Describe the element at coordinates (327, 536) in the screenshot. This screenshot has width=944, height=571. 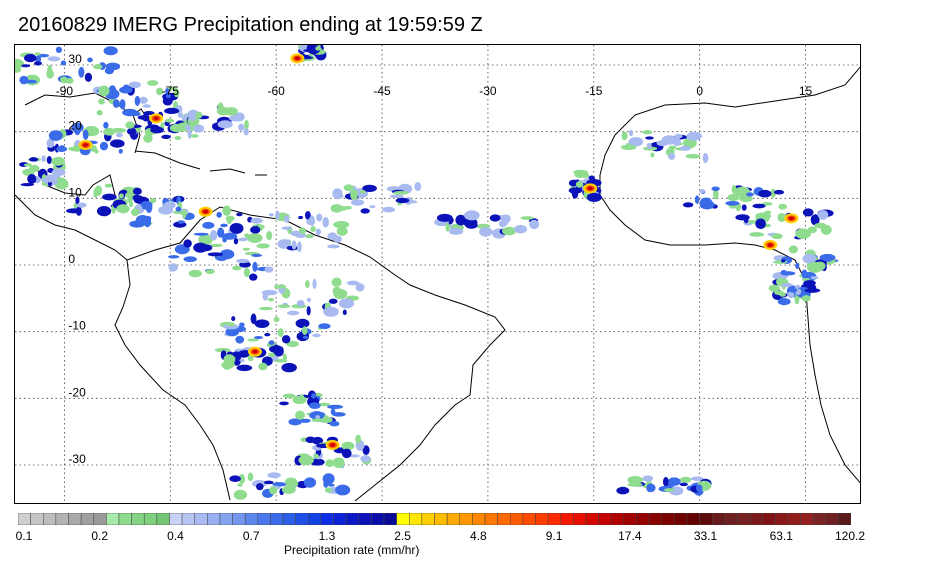
I see `colorbar-tick-label: 1.3` at that location.